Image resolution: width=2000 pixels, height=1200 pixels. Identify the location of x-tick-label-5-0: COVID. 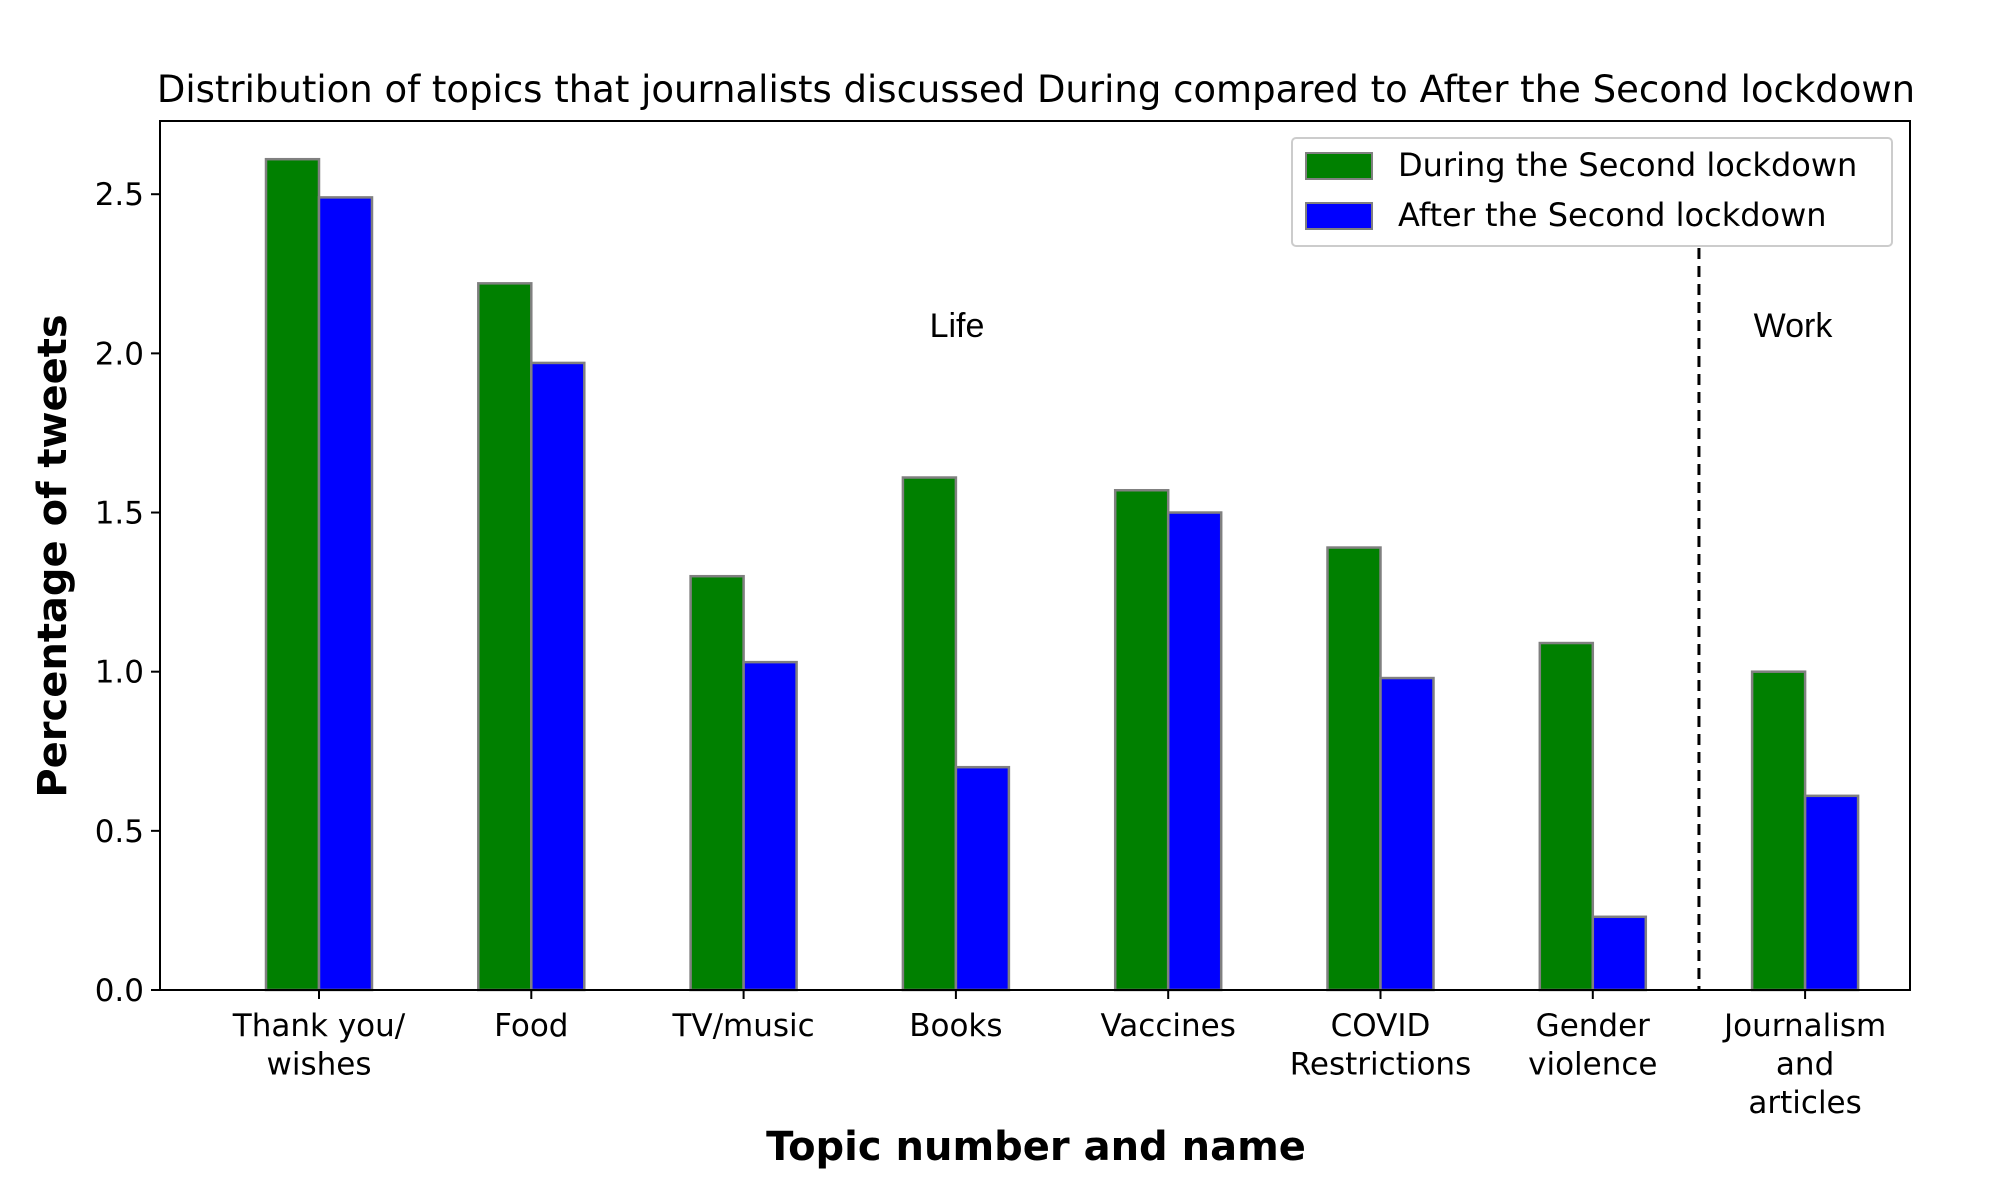
(1381, 1026).